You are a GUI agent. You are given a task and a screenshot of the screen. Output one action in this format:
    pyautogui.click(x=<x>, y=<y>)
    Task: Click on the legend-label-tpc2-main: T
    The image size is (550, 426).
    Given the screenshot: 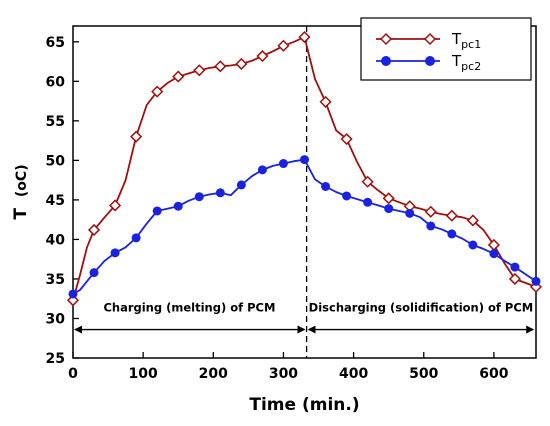 What is the action you would take?
    pyautogui.click(x=456, y=61)
    